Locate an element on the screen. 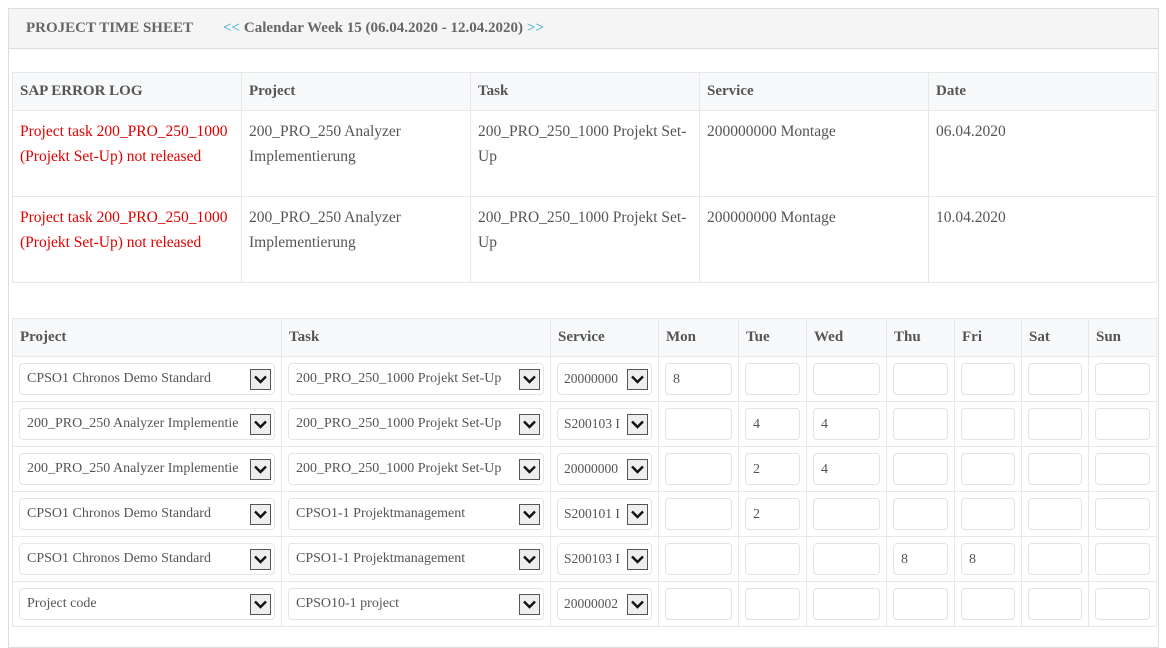 The height and width of the screenshot is (648, 1166). timesheet-row: Project code CPSO10-1 project 20000002 is located at coordinates (584, 604).